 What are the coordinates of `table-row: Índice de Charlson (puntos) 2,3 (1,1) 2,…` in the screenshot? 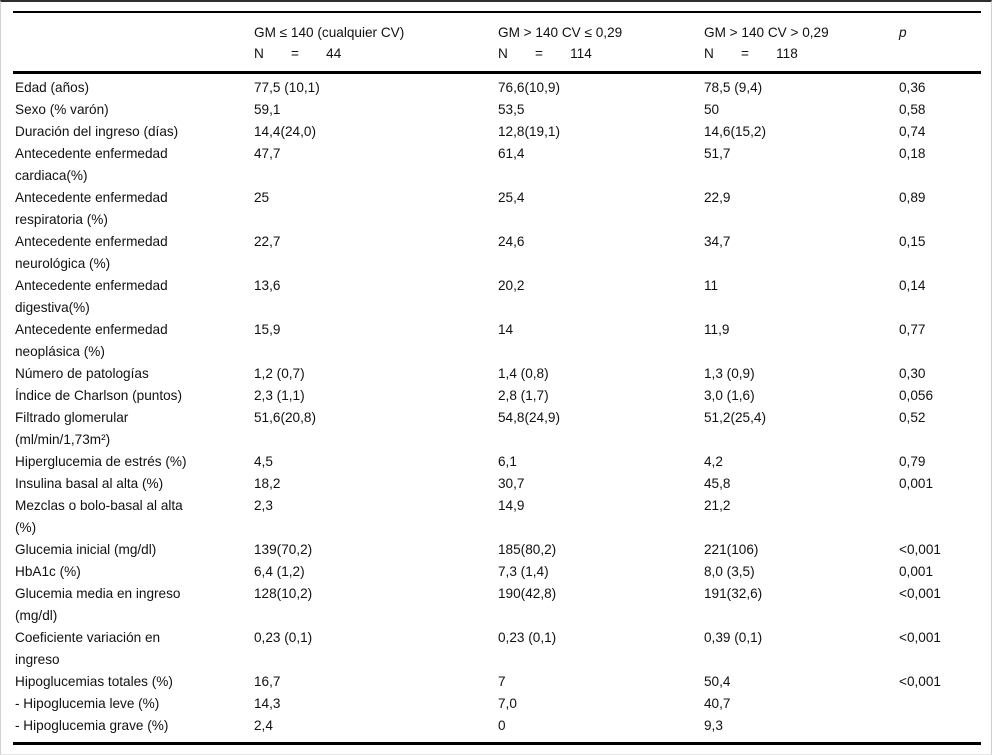 It's located at (497, 396).